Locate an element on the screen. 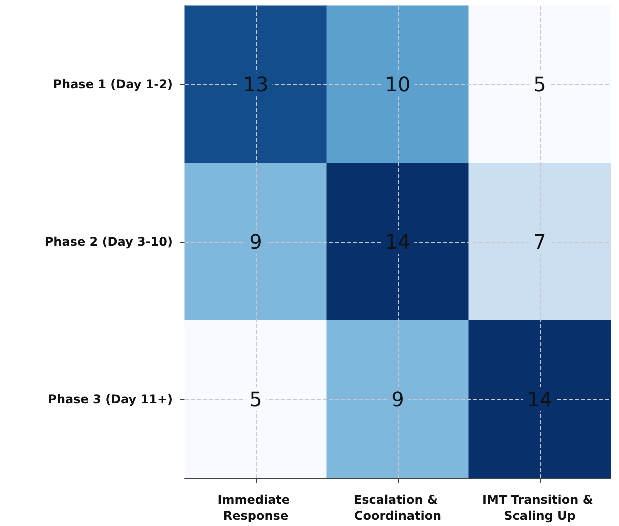 The width and height of the screenshot is (619, 526). data-label: 7 is located at coordinates (540, 242).